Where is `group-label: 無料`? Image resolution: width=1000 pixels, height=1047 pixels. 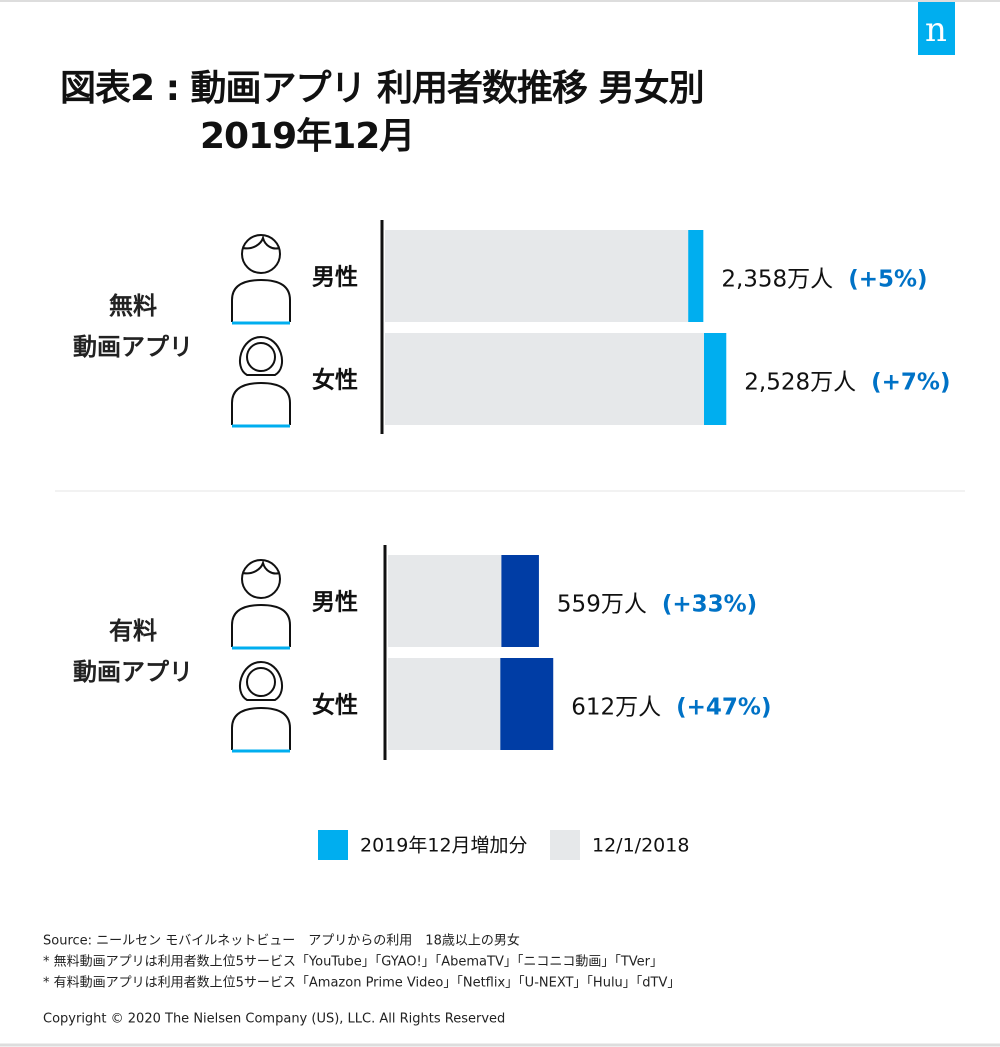
group-label: 無料 is located at coordinates (133, 306).